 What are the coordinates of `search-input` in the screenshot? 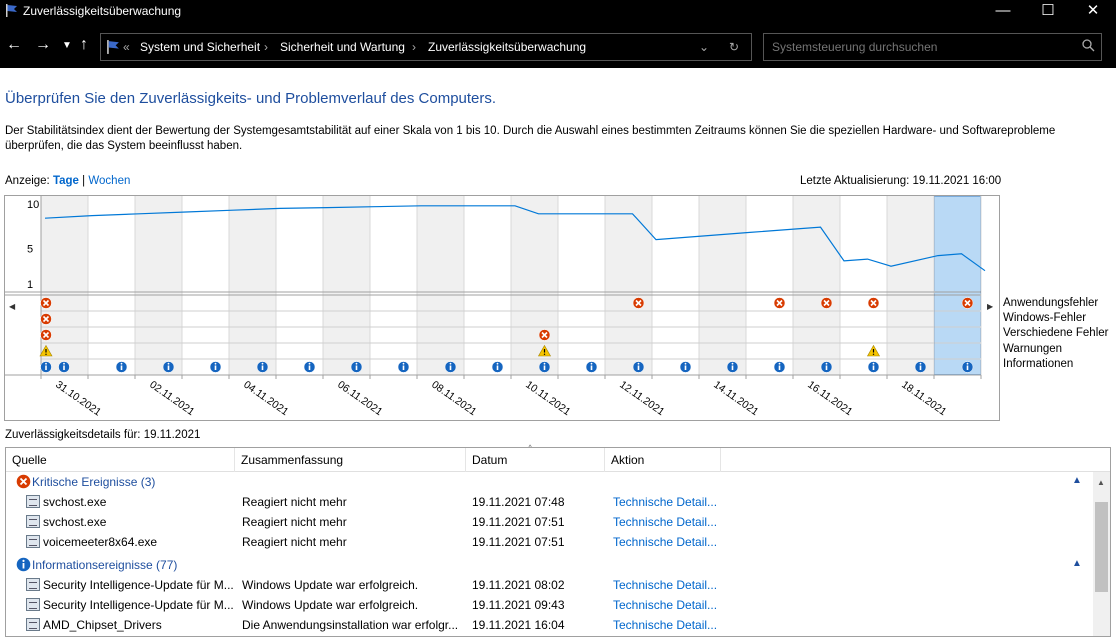 It's located at (932, 47).